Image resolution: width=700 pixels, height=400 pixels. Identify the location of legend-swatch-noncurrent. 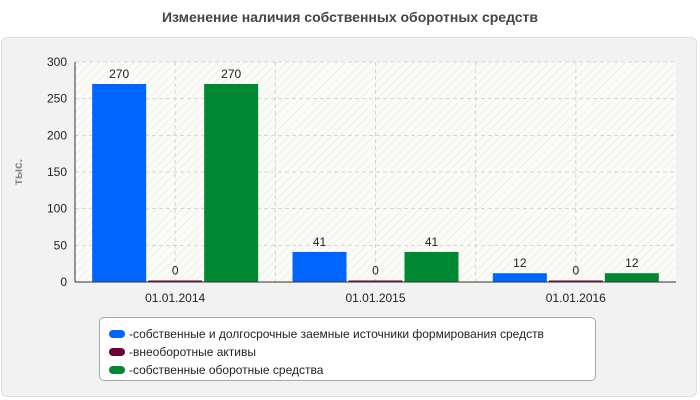
(117, 352).